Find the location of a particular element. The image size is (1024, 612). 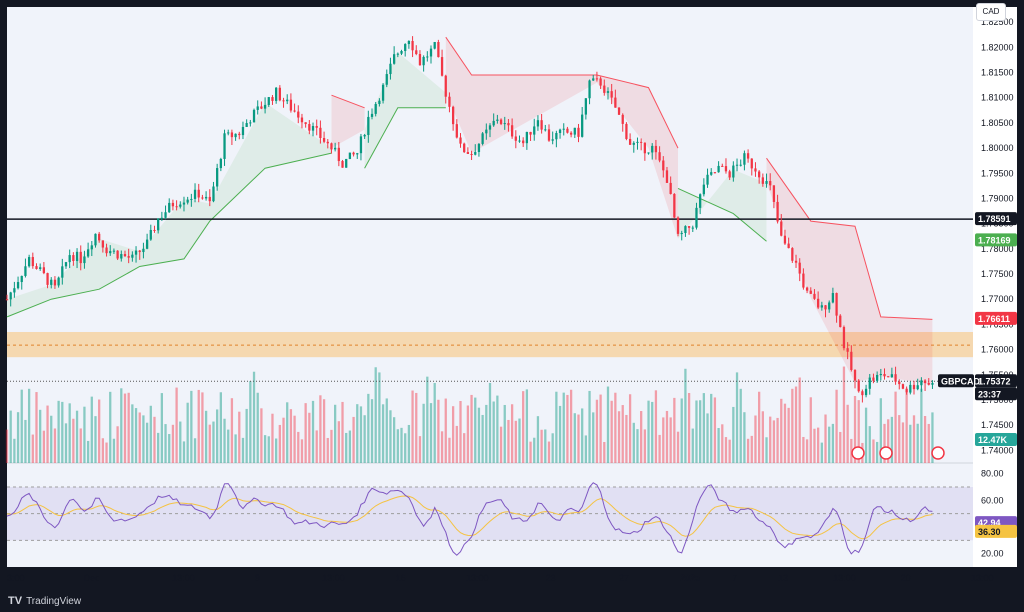

currency-badge: CAD is located at coordinates (991, 12).